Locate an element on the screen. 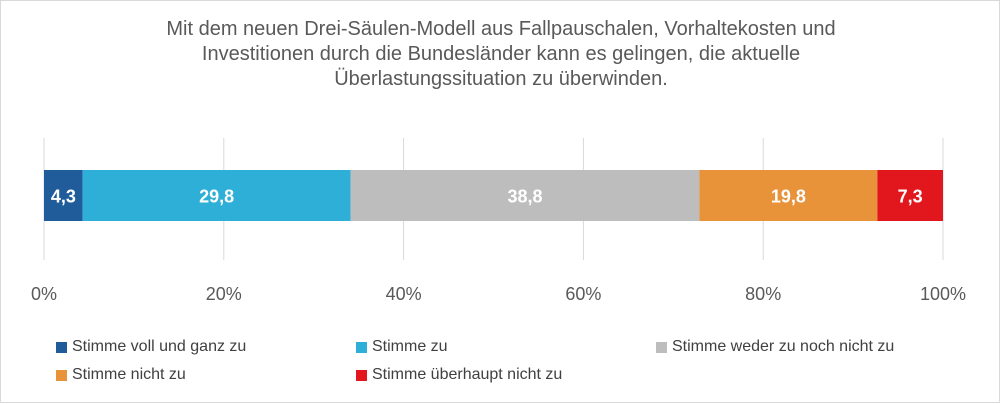  data-label: 4,3 is located at coordinates (63, 197).